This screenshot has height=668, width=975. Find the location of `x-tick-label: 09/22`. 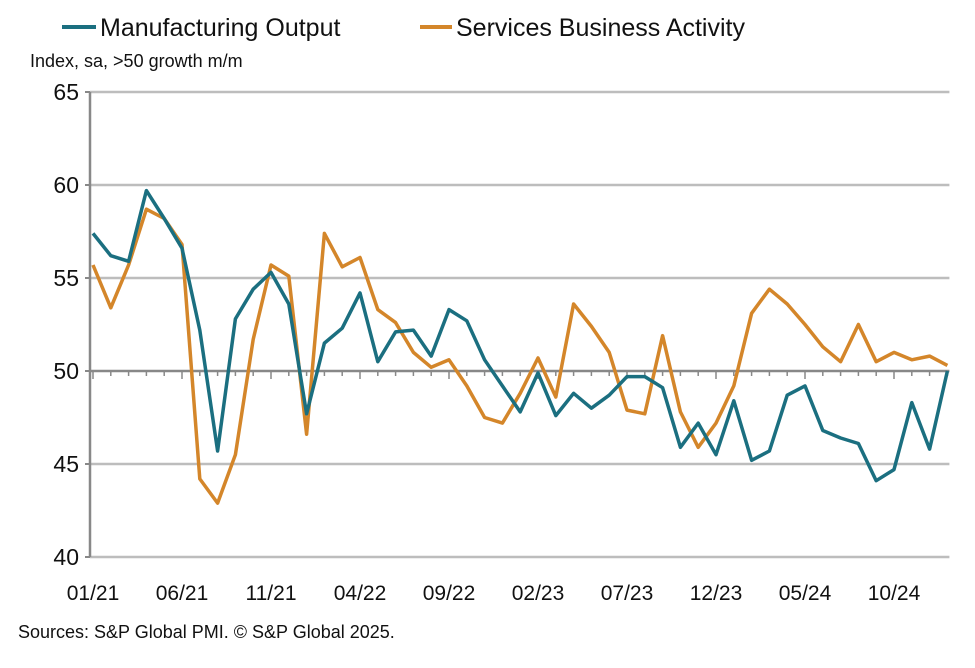

x-tick-label: 09/22 is located at coordinates (449, 593).